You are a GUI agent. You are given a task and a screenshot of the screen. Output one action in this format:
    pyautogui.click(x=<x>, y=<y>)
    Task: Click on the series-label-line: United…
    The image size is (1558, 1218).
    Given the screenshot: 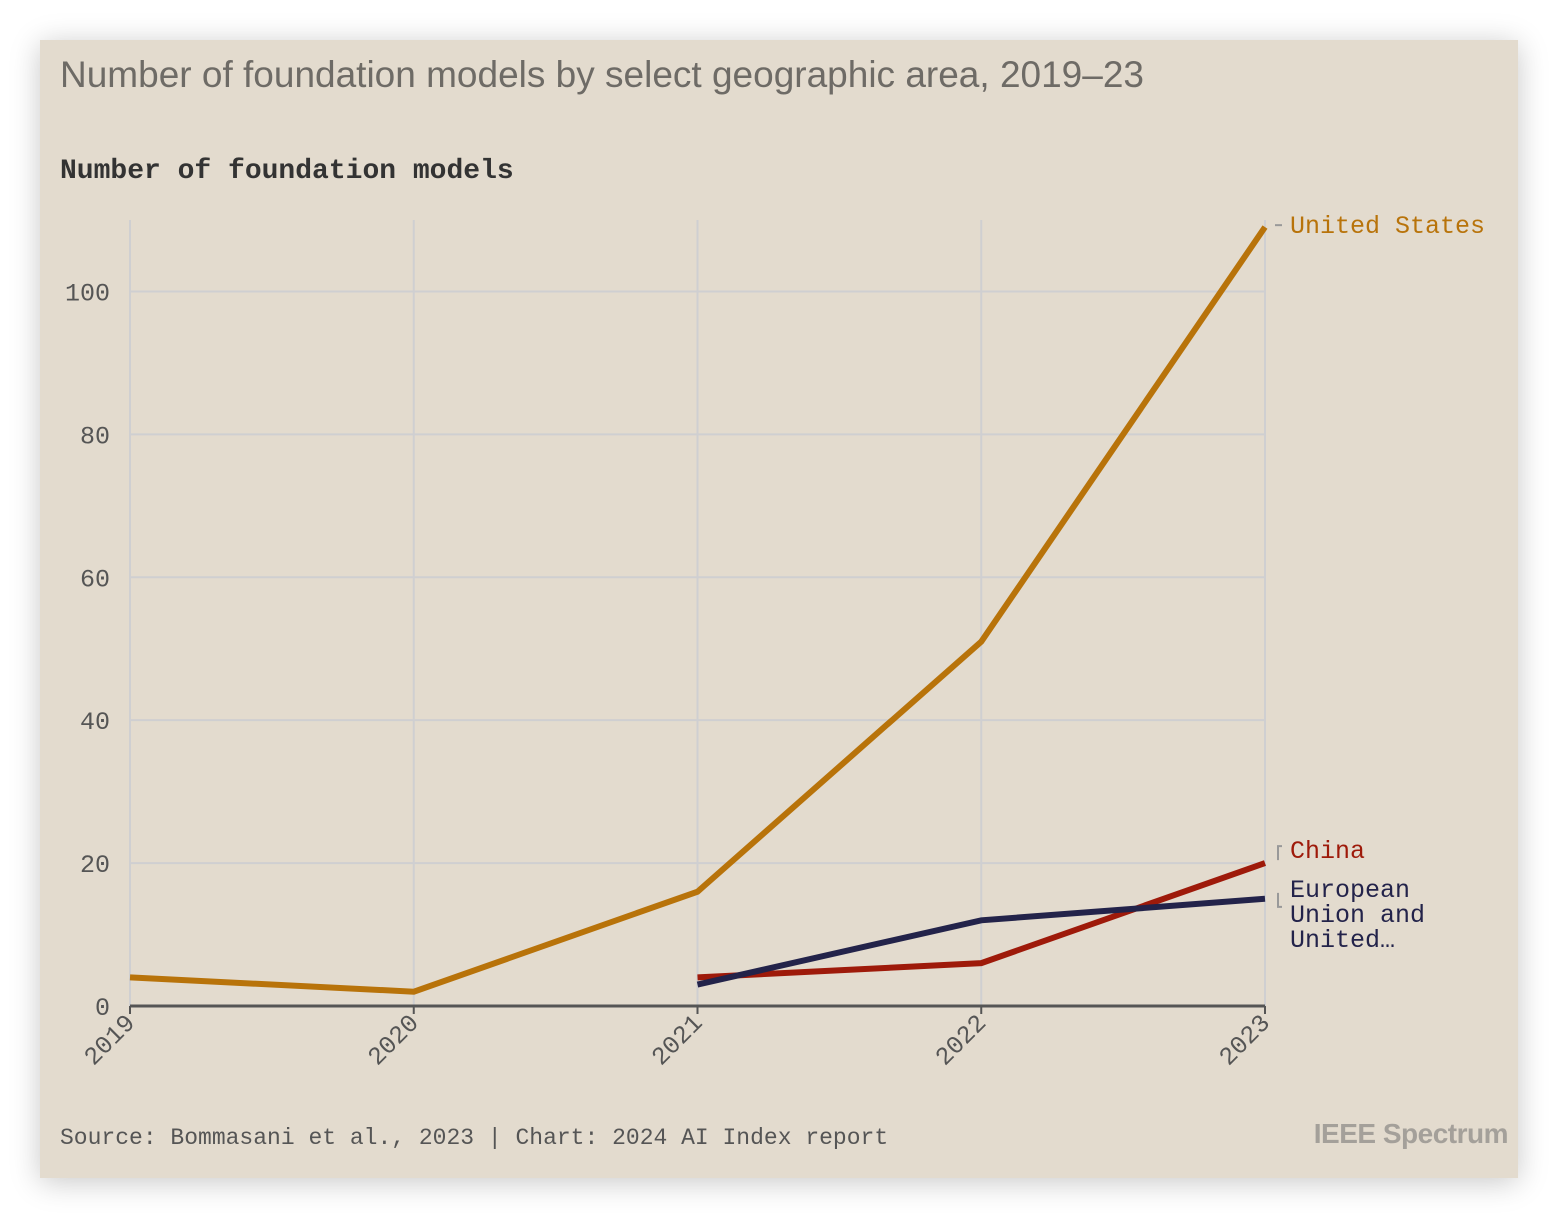 What is the action you would take?
    pyautogui.click(x=1342, y=940)
    